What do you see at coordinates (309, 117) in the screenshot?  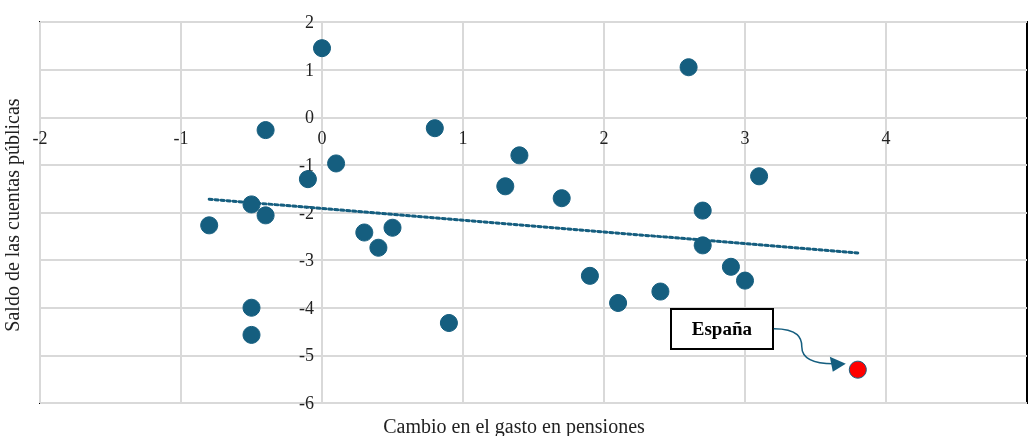 I see `y-tick-label: 0` at bounding box center [309, 117].